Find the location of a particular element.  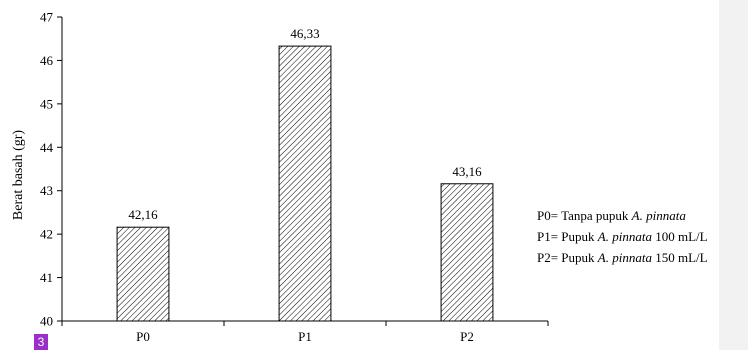

y-tick-label: 46 is located at coordinates (47, 60).